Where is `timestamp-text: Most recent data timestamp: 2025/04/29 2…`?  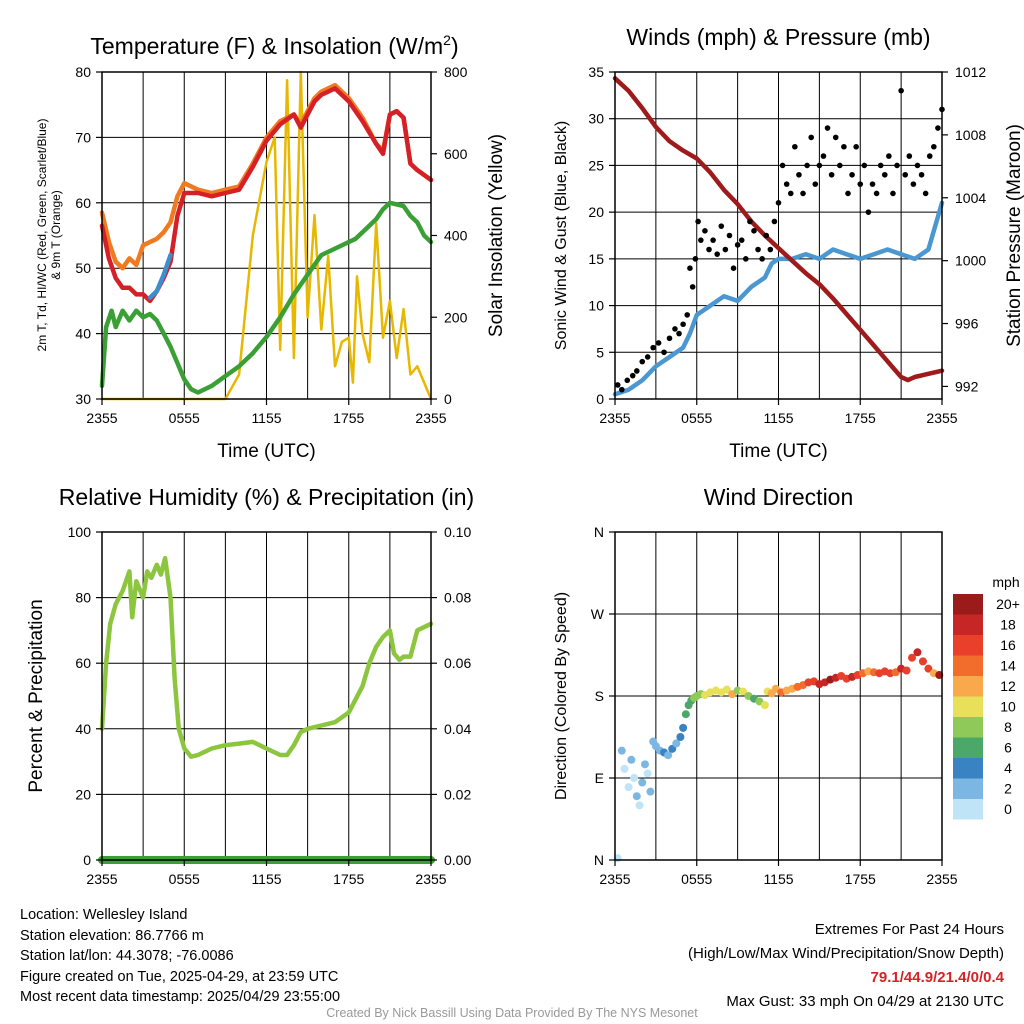
timestamp-text: Most recent data timestamp: 2025/04/29 2… is located at coordinates (180, 997).